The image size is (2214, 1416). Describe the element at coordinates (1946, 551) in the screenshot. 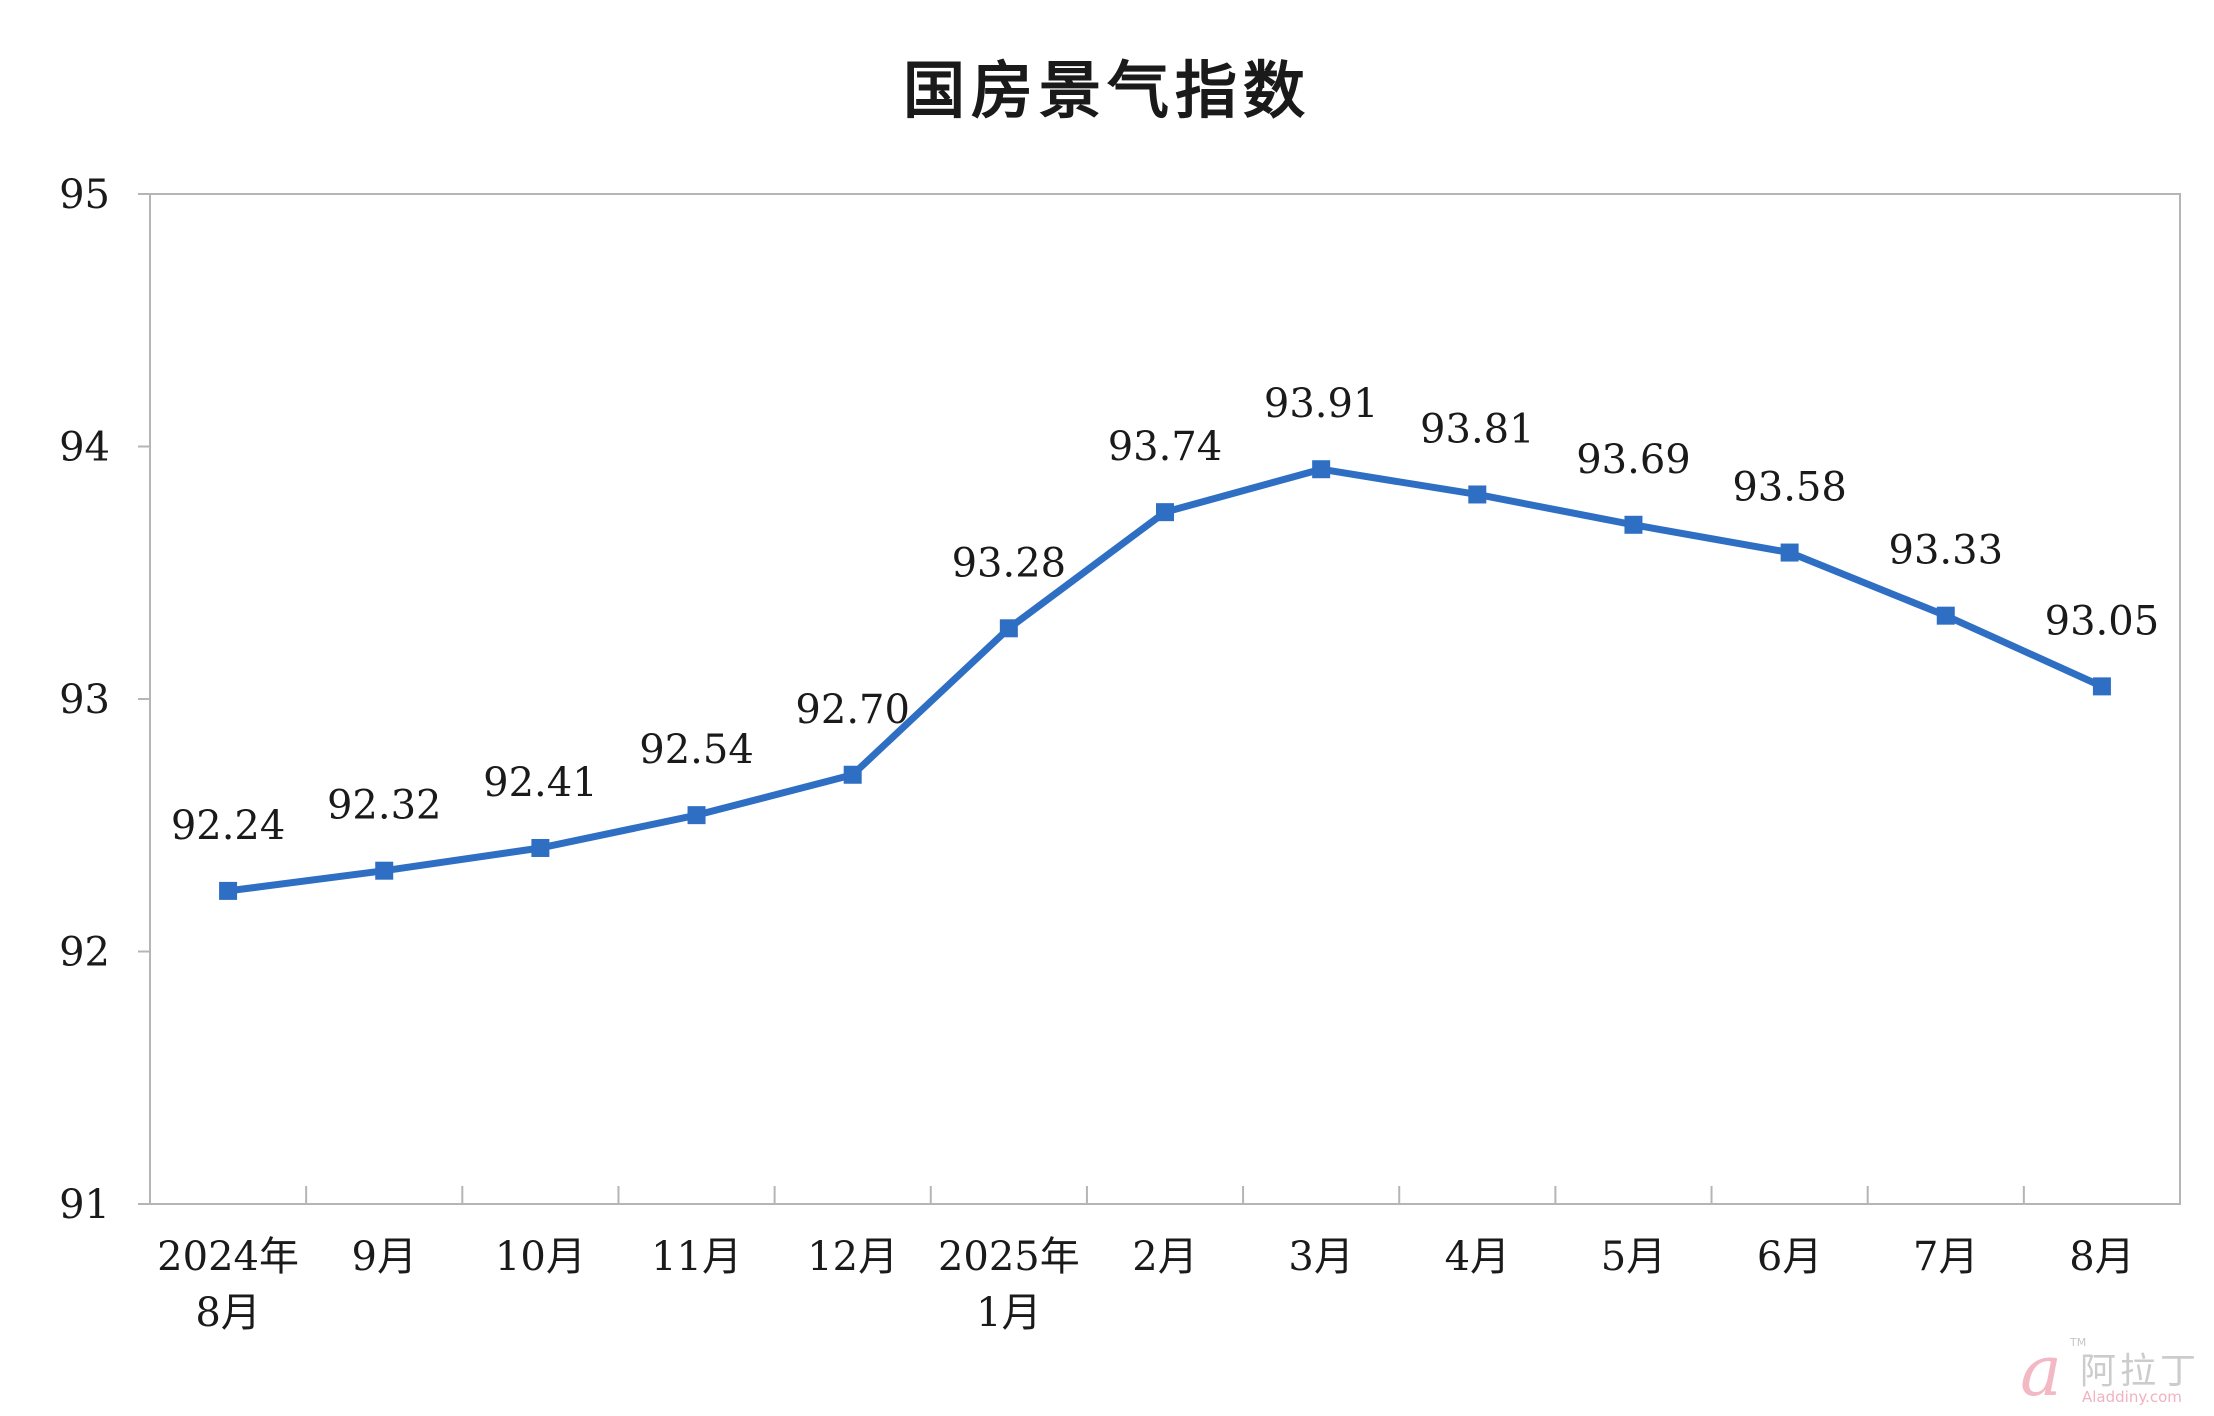

I see `data-label: 93.33` at that location.